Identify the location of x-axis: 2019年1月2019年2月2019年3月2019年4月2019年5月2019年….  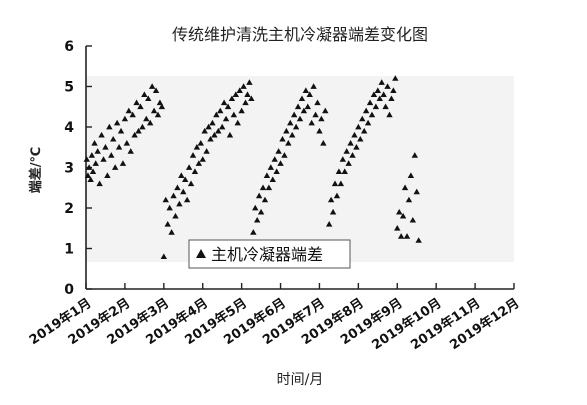
(274, 318).